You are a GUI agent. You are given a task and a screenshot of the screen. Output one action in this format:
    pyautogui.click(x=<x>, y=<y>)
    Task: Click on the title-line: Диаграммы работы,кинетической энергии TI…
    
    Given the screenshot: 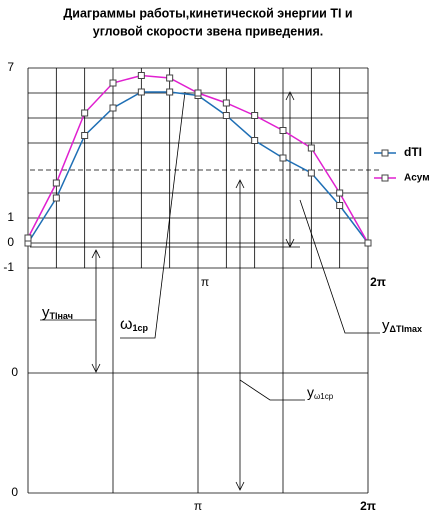 What is the action you would take?
    pyautogui.click(x=207, y=13)
    